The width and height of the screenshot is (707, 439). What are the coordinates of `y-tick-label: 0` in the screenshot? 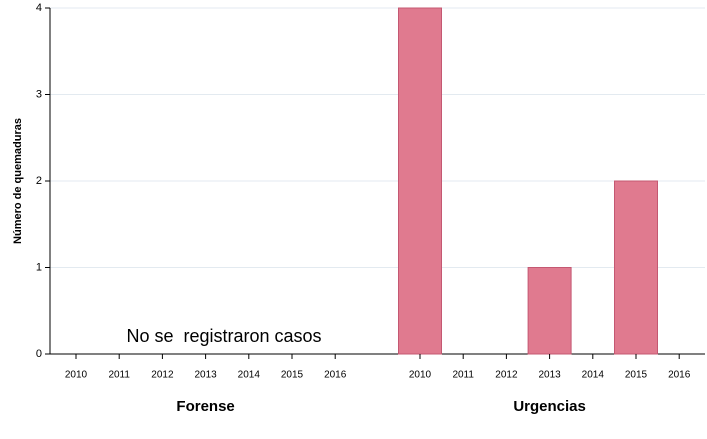 It's located at (39, 354).